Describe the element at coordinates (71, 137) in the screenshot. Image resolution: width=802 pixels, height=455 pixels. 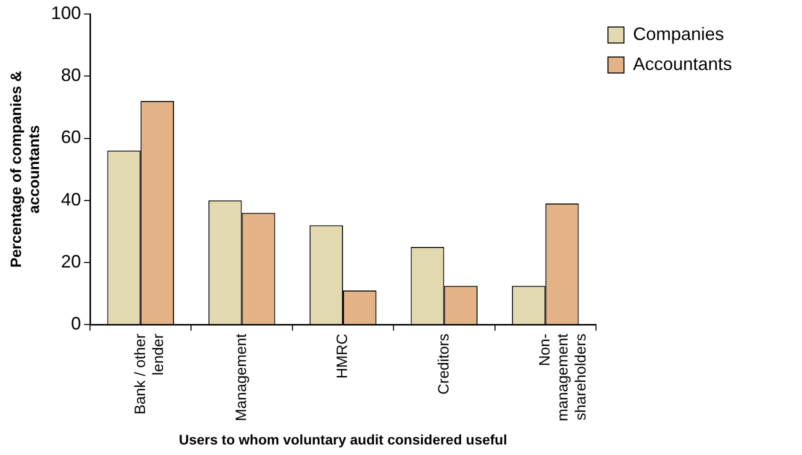
I see `y-tick-label: 60` at that location.